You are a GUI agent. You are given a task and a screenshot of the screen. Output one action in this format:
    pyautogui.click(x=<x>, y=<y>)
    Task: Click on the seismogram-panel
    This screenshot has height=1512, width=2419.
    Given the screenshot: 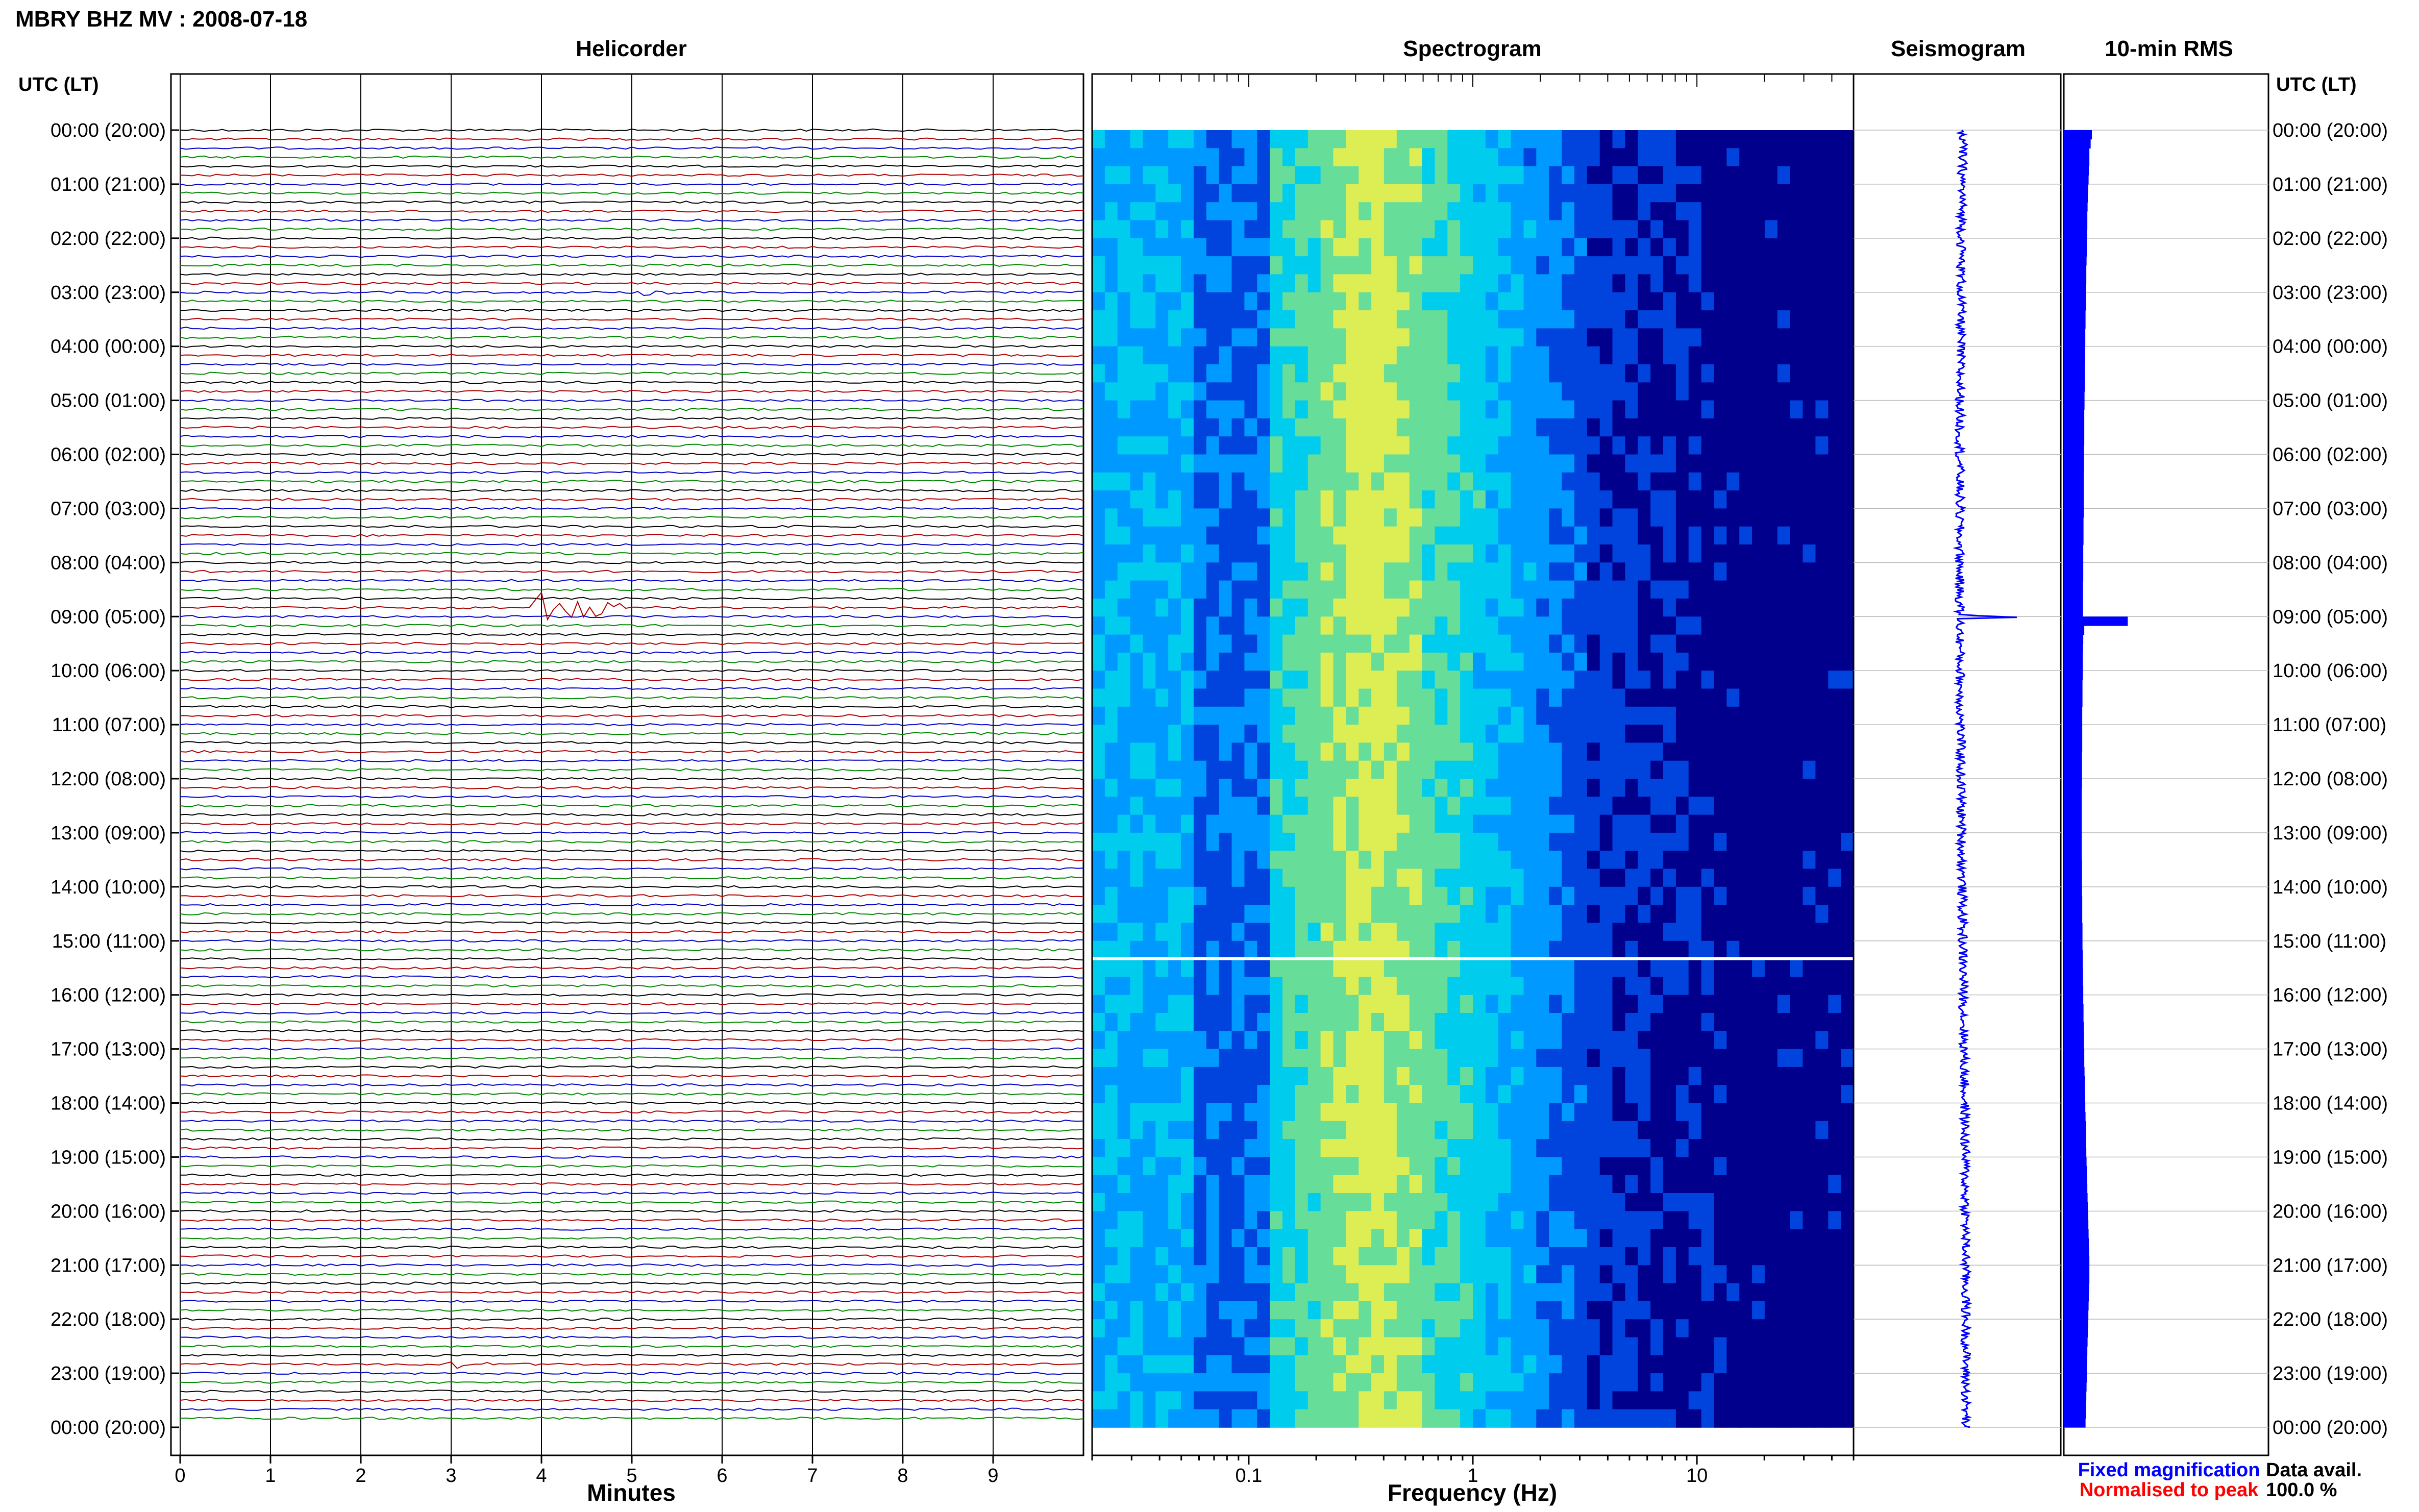 What is the action you would take?
    pyautogui.click(x=1957, y=764)
    